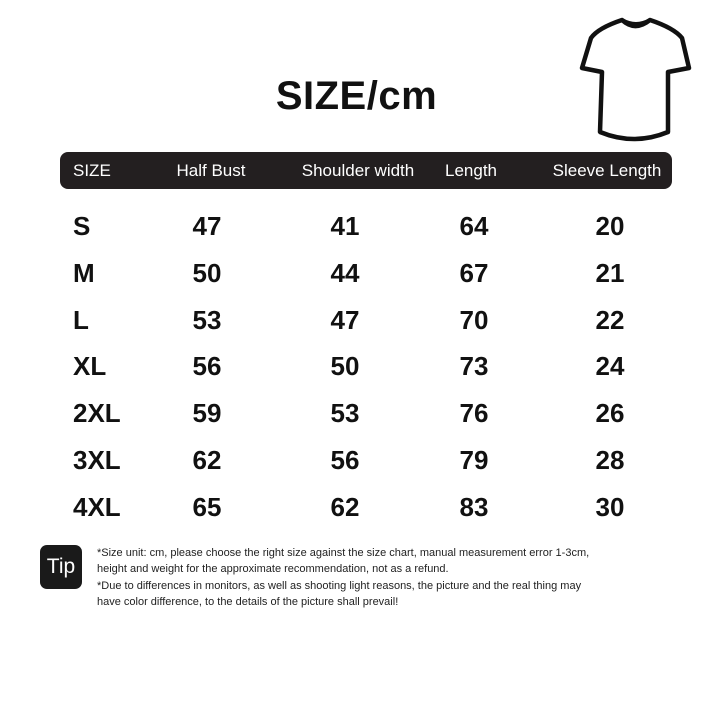 The width and height of the screenshot is (713, 713). I want to click on cell-shoulder-width: 47, so click(345, 319).